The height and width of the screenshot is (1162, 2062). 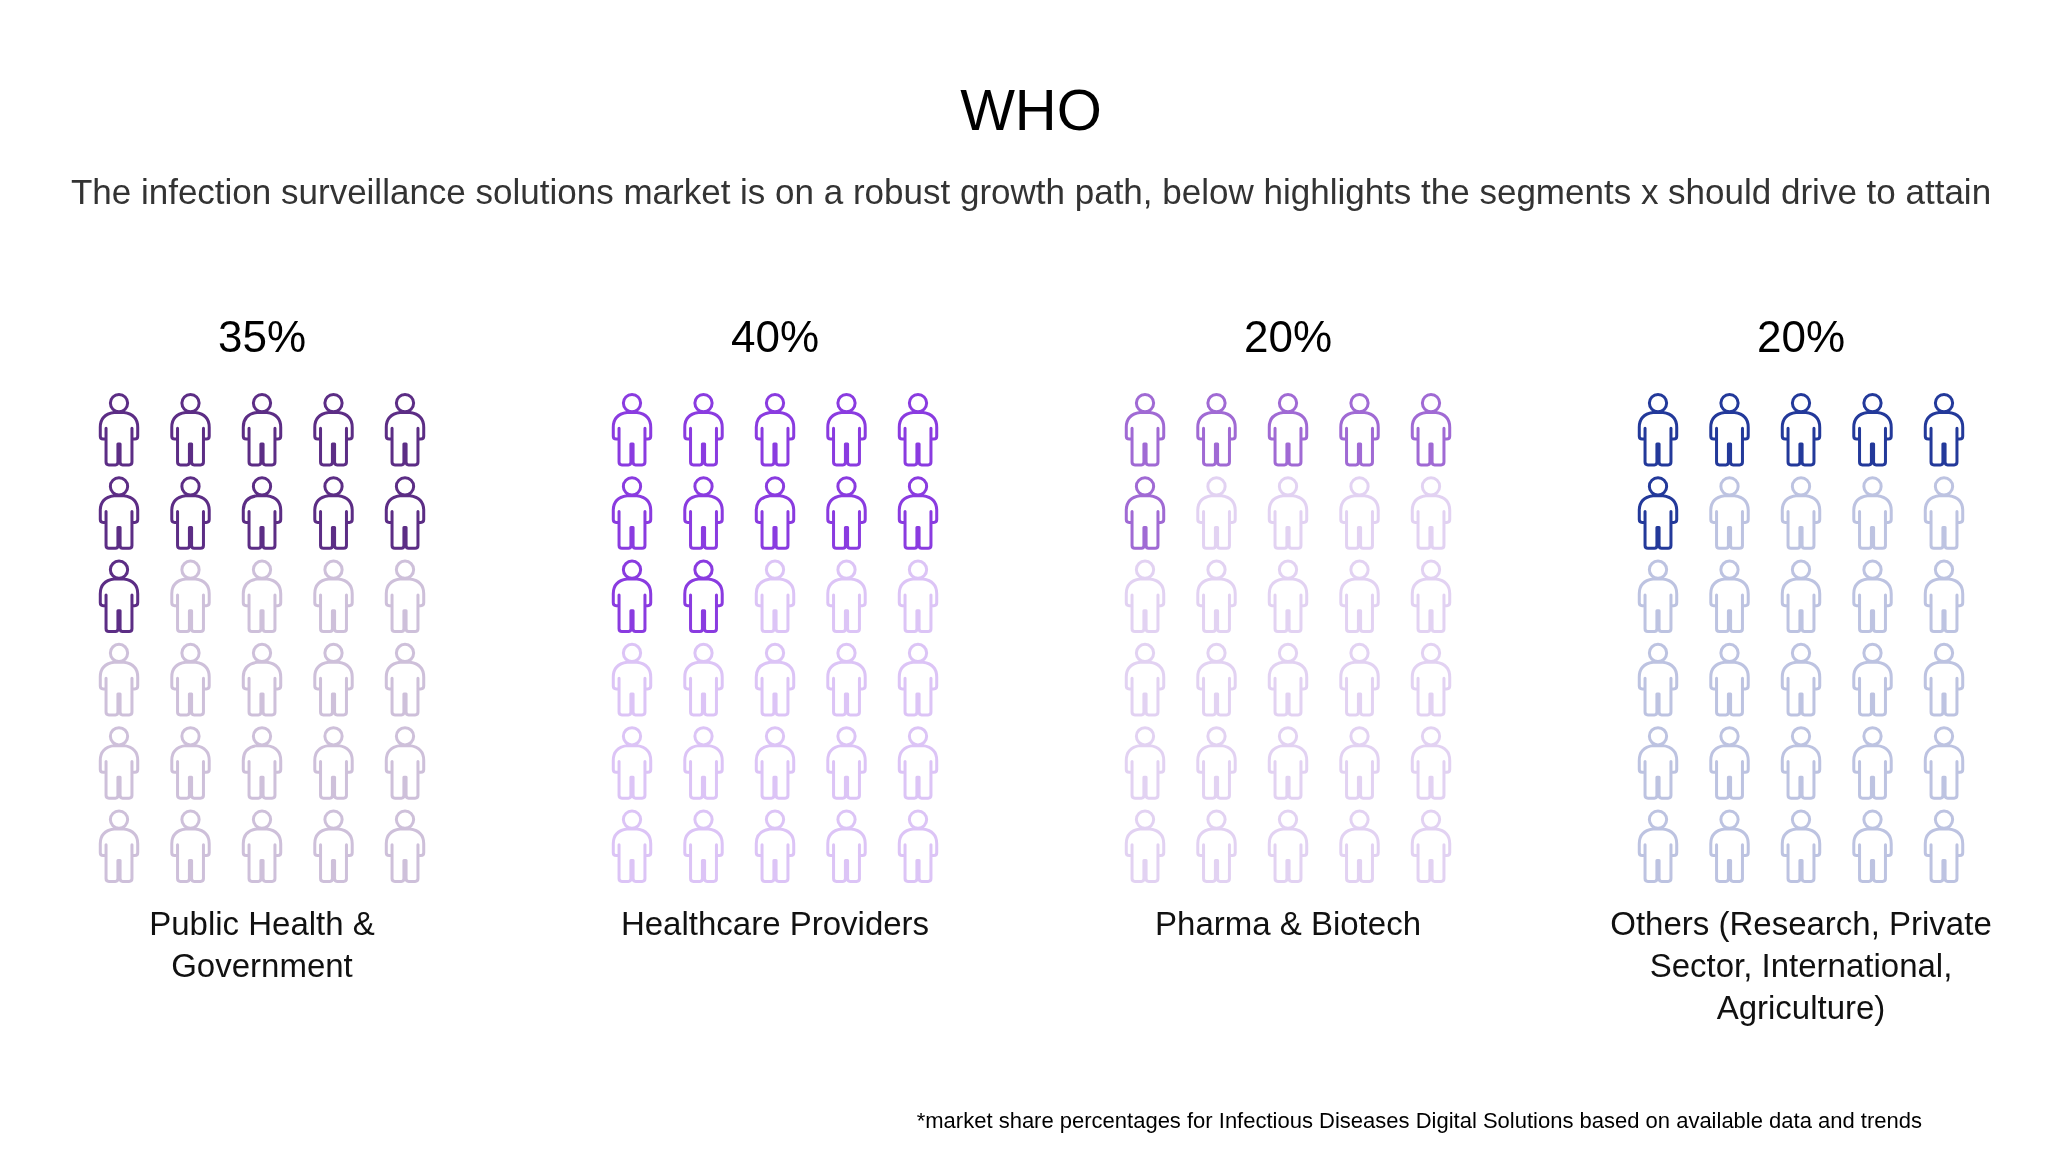 What do you see at coordinates (775, 923) in the screenshot?
I see `category-label: Healthcare Providers` at bounding box center [775, 923].